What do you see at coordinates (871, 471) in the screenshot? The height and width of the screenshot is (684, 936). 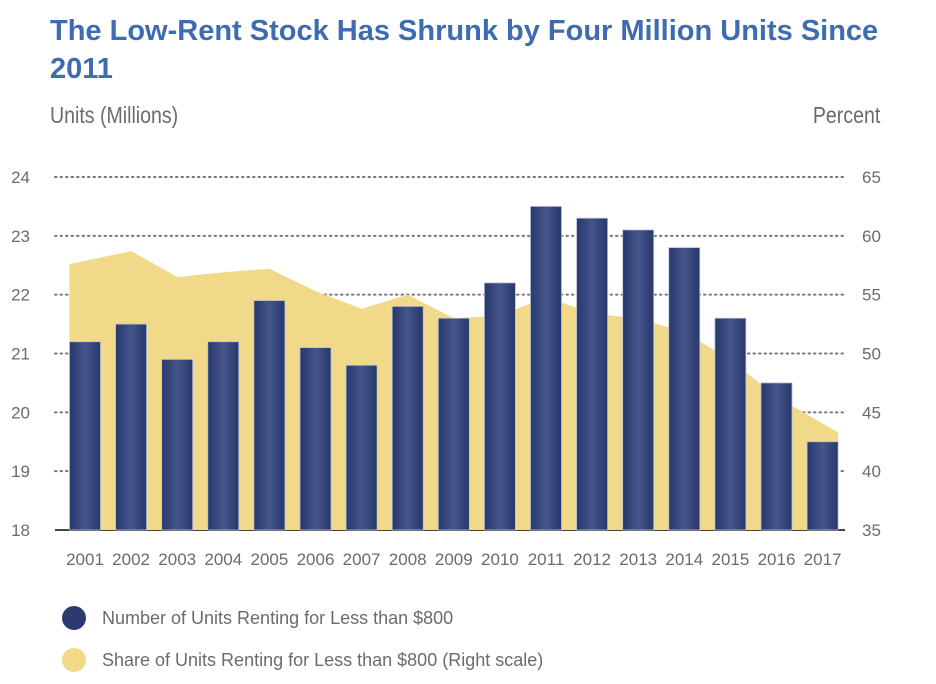 I see `right-tick-label: 40` at bounding box center [871, 471].